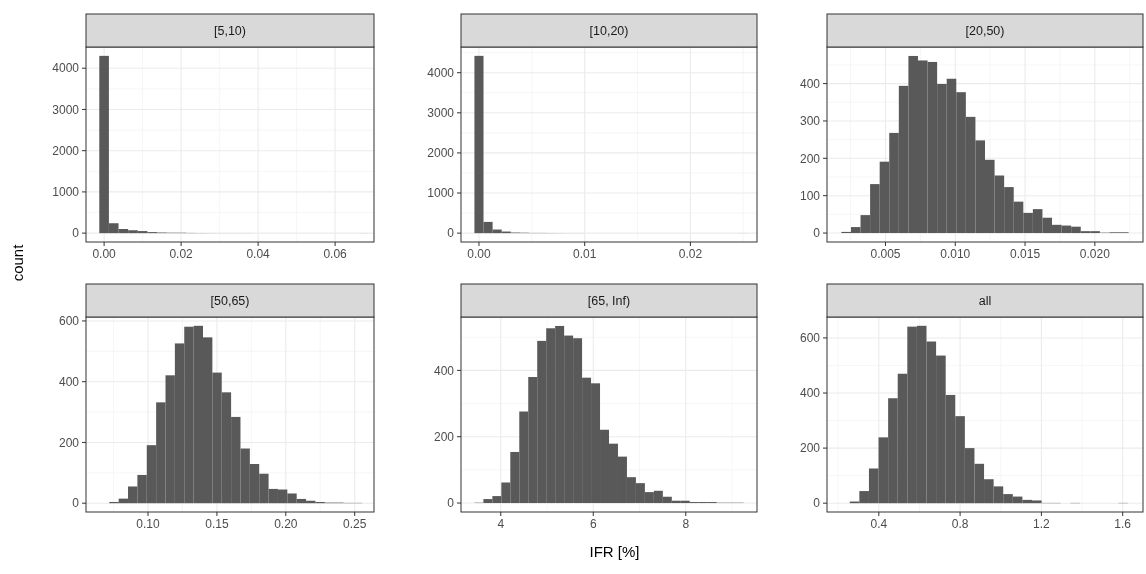 Image resolution: width=1146 pixels, height=574 pixels. I want to click on chart-title: [10,20), so click(609, 30).